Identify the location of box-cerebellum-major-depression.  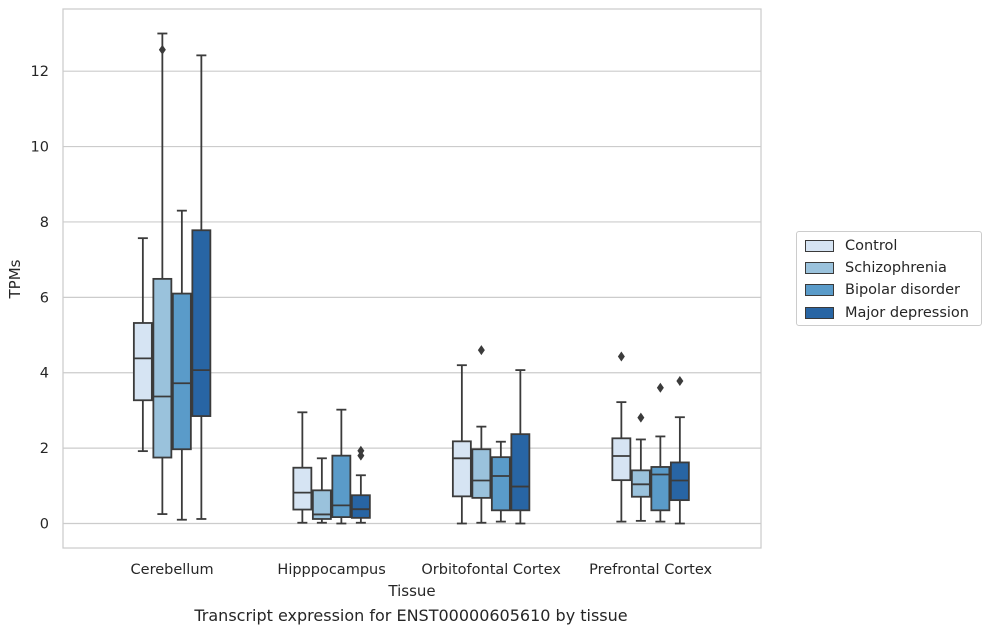
(201, 287).